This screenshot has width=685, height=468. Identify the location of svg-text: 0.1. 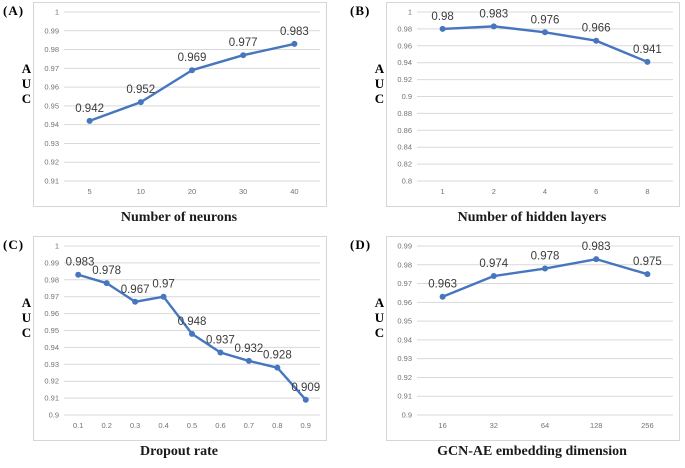
(78, 425).